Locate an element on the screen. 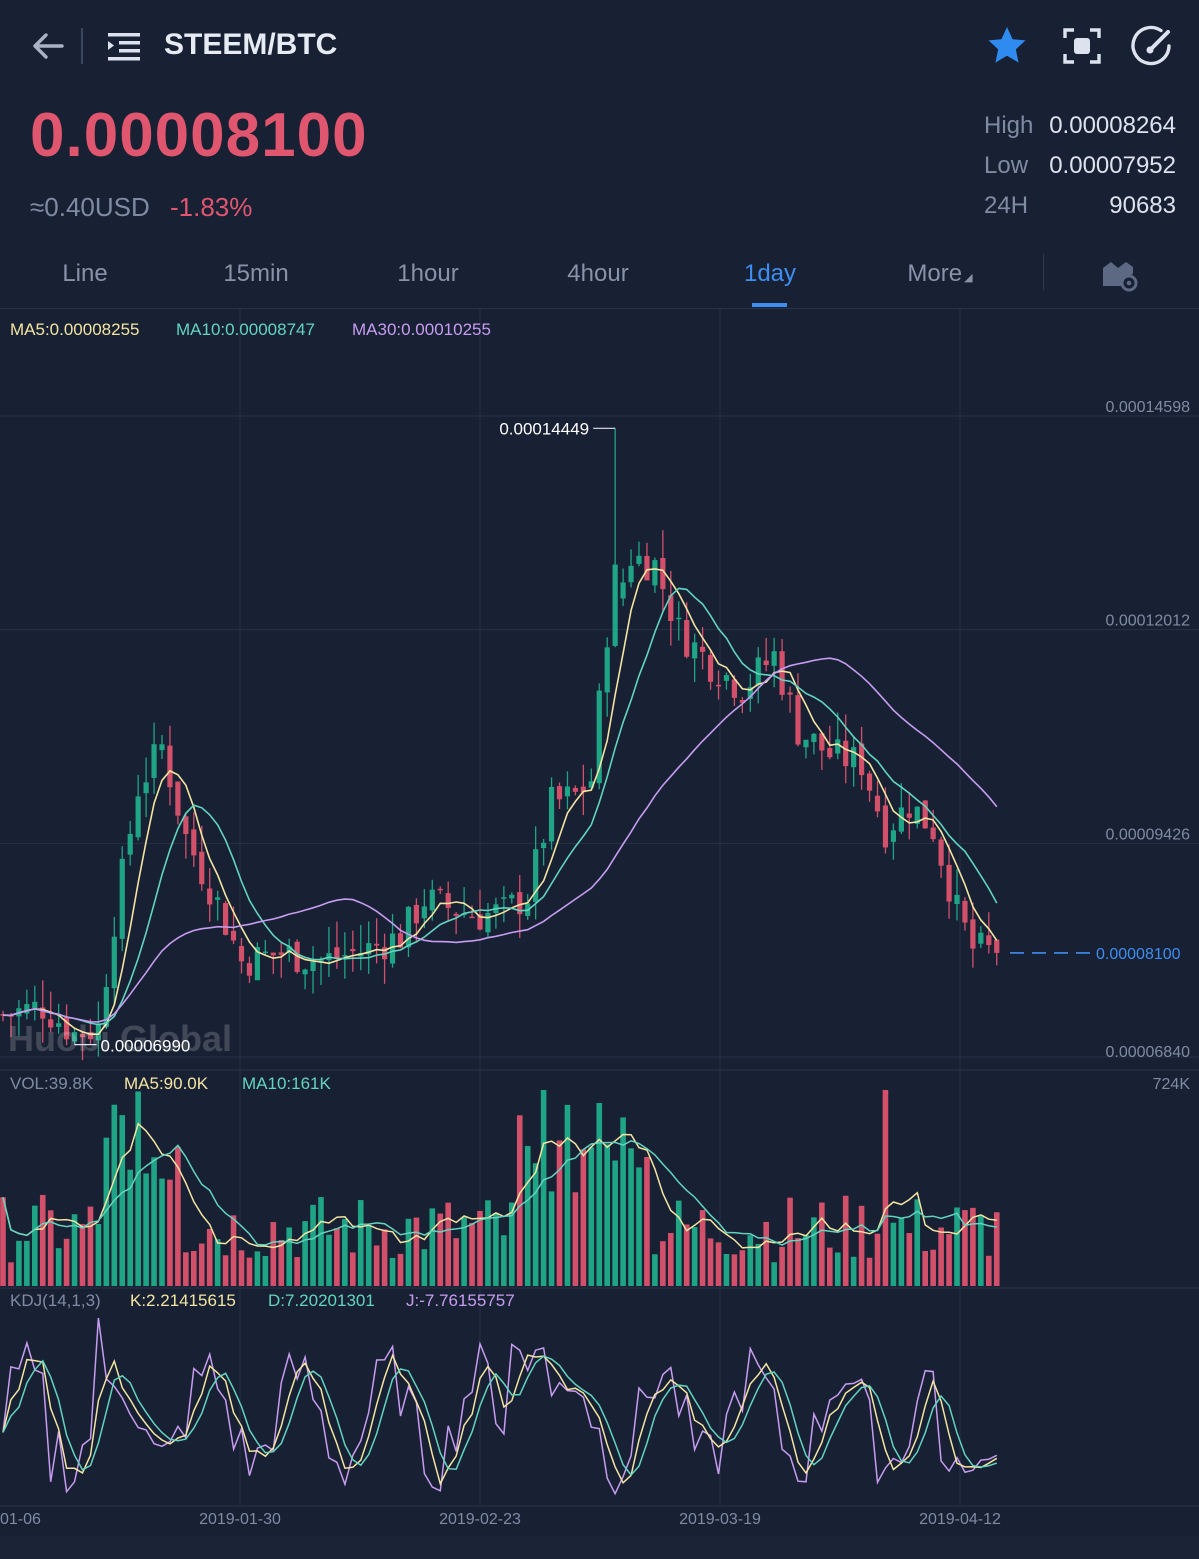  arrow-left-icon is located at coordinates (48, 46).